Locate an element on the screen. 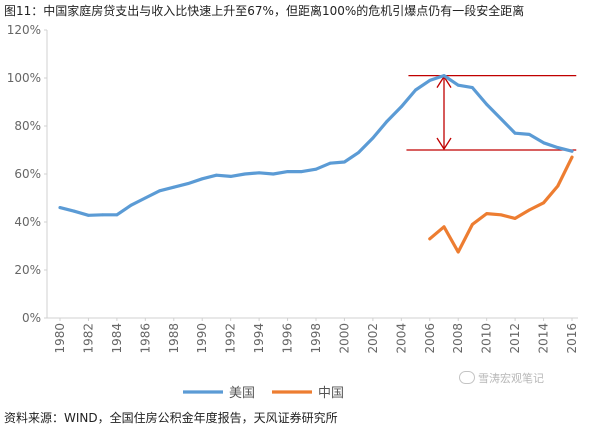 The width and height of the screenshot is (594, 431). y-tick-label: 40% is located at coordinates (27, 222).